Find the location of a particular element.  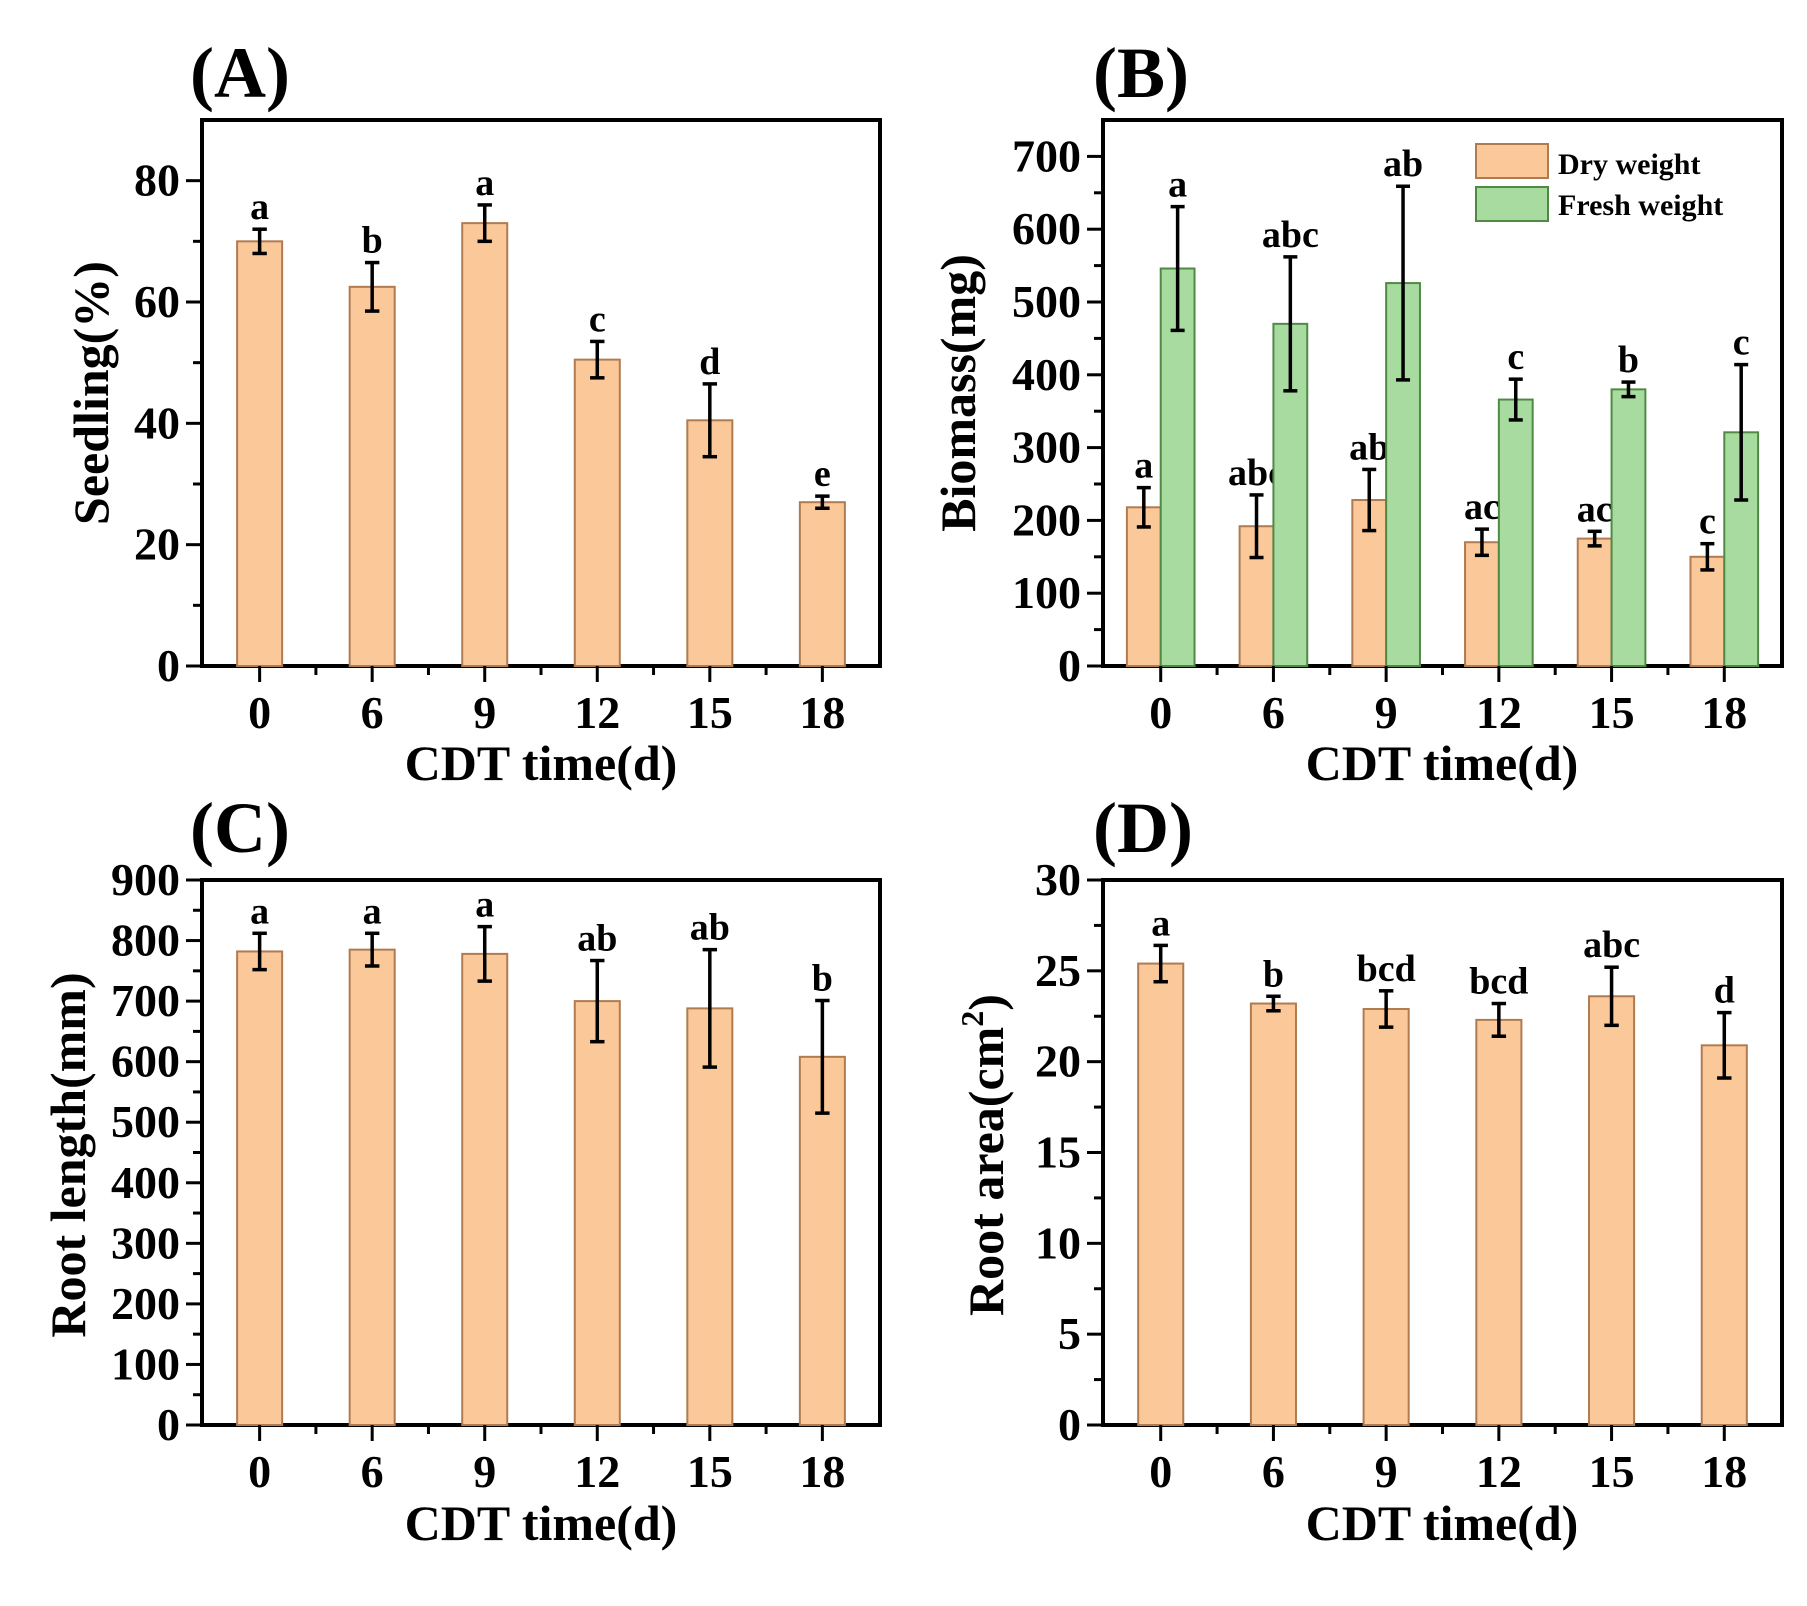

y-tick-label: 40 is located at coordinates (157, 422).